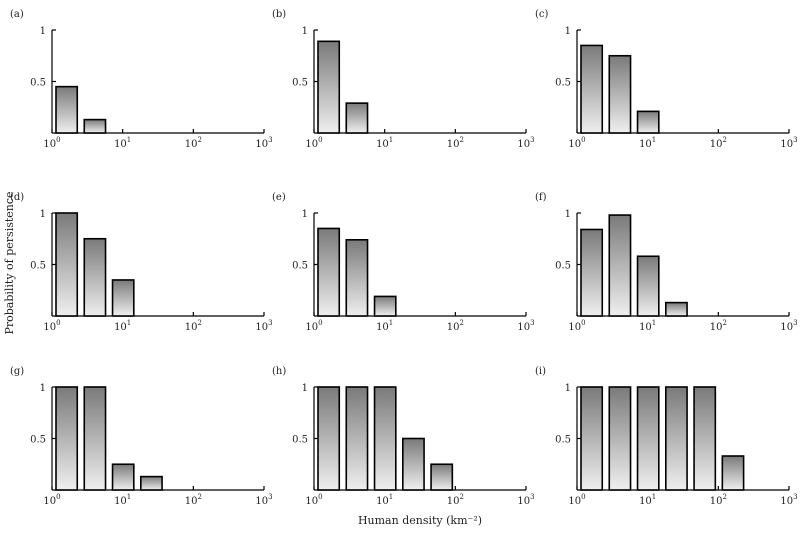 The width and height of the screenshot is (800, 536). What do you see at coordinates (279, 197) in the screenshot?
I see `panel-label: (e)` at bounding box center [279, 197].